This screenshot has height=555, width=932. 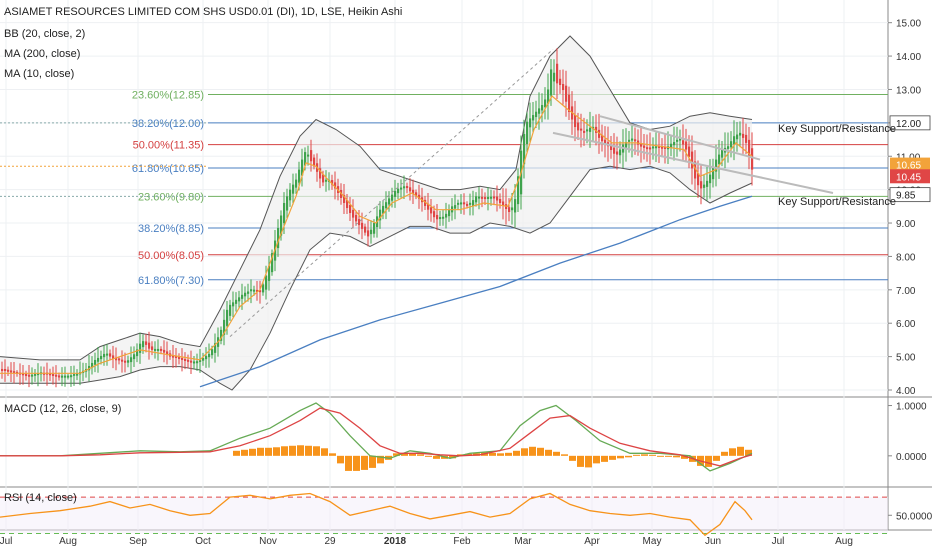 I want to click on price-tick-label: 7.00, so click(x=906, y=291).